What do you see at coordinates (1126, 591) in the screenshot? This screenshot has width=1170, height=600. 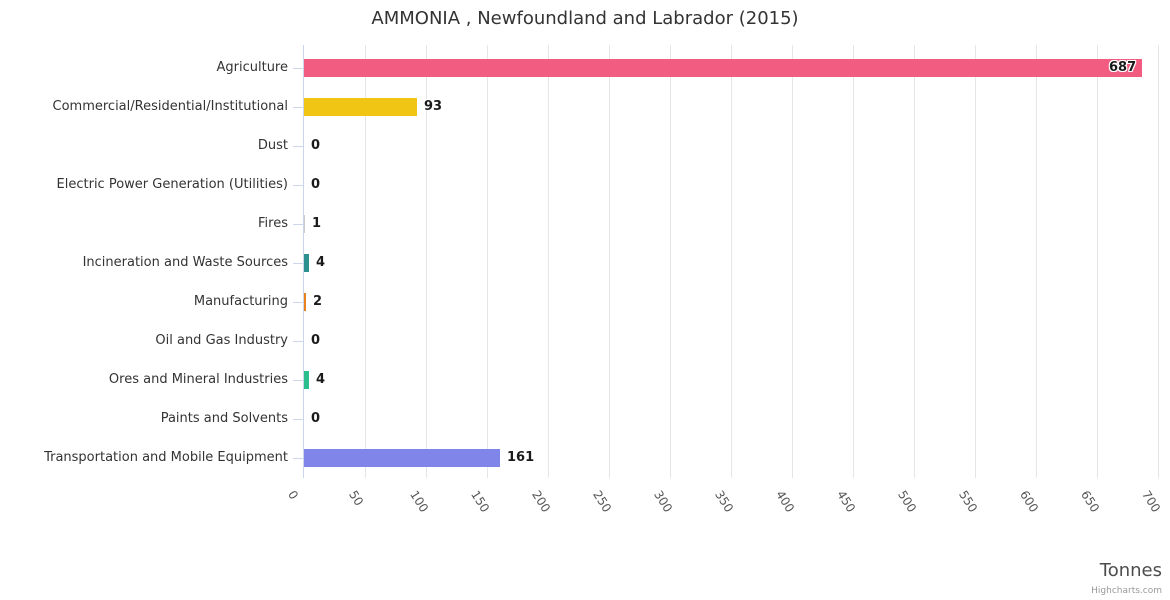 I see `highcharts-credits-link: Highcharts.com` at bounding box center [1126, 591].